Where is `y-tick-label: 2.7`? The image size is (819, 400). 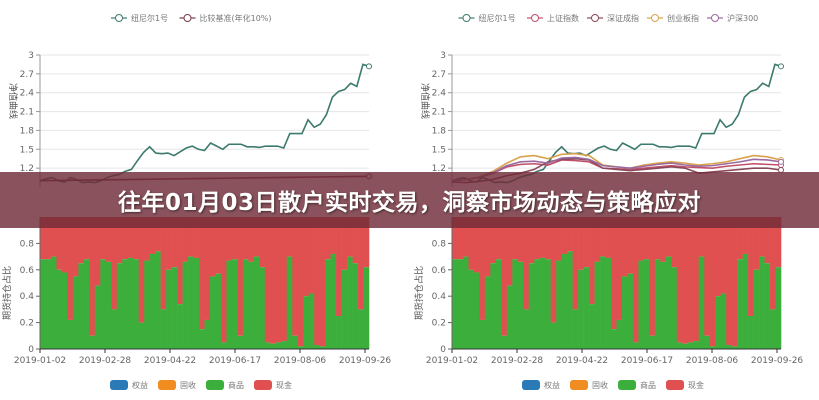
y-tick-label: 2.7 is located at coordinates (27, 75).